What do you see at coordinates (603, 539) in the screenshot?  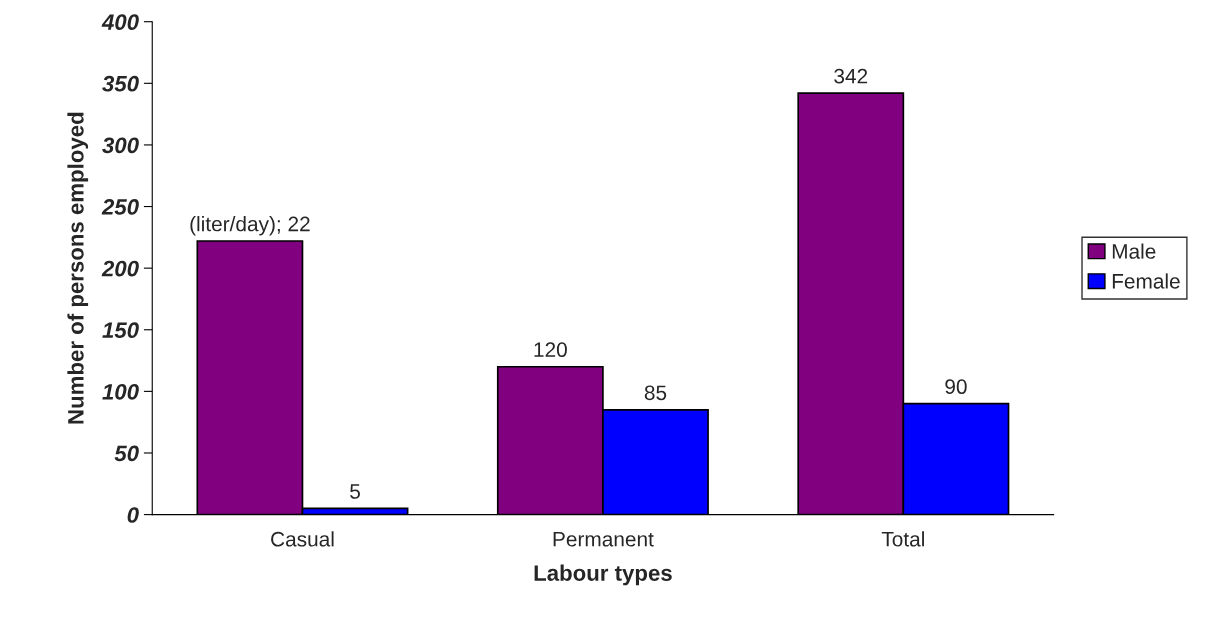 I see `x-tick-label: Permanent` at bounding box center [603, 539].